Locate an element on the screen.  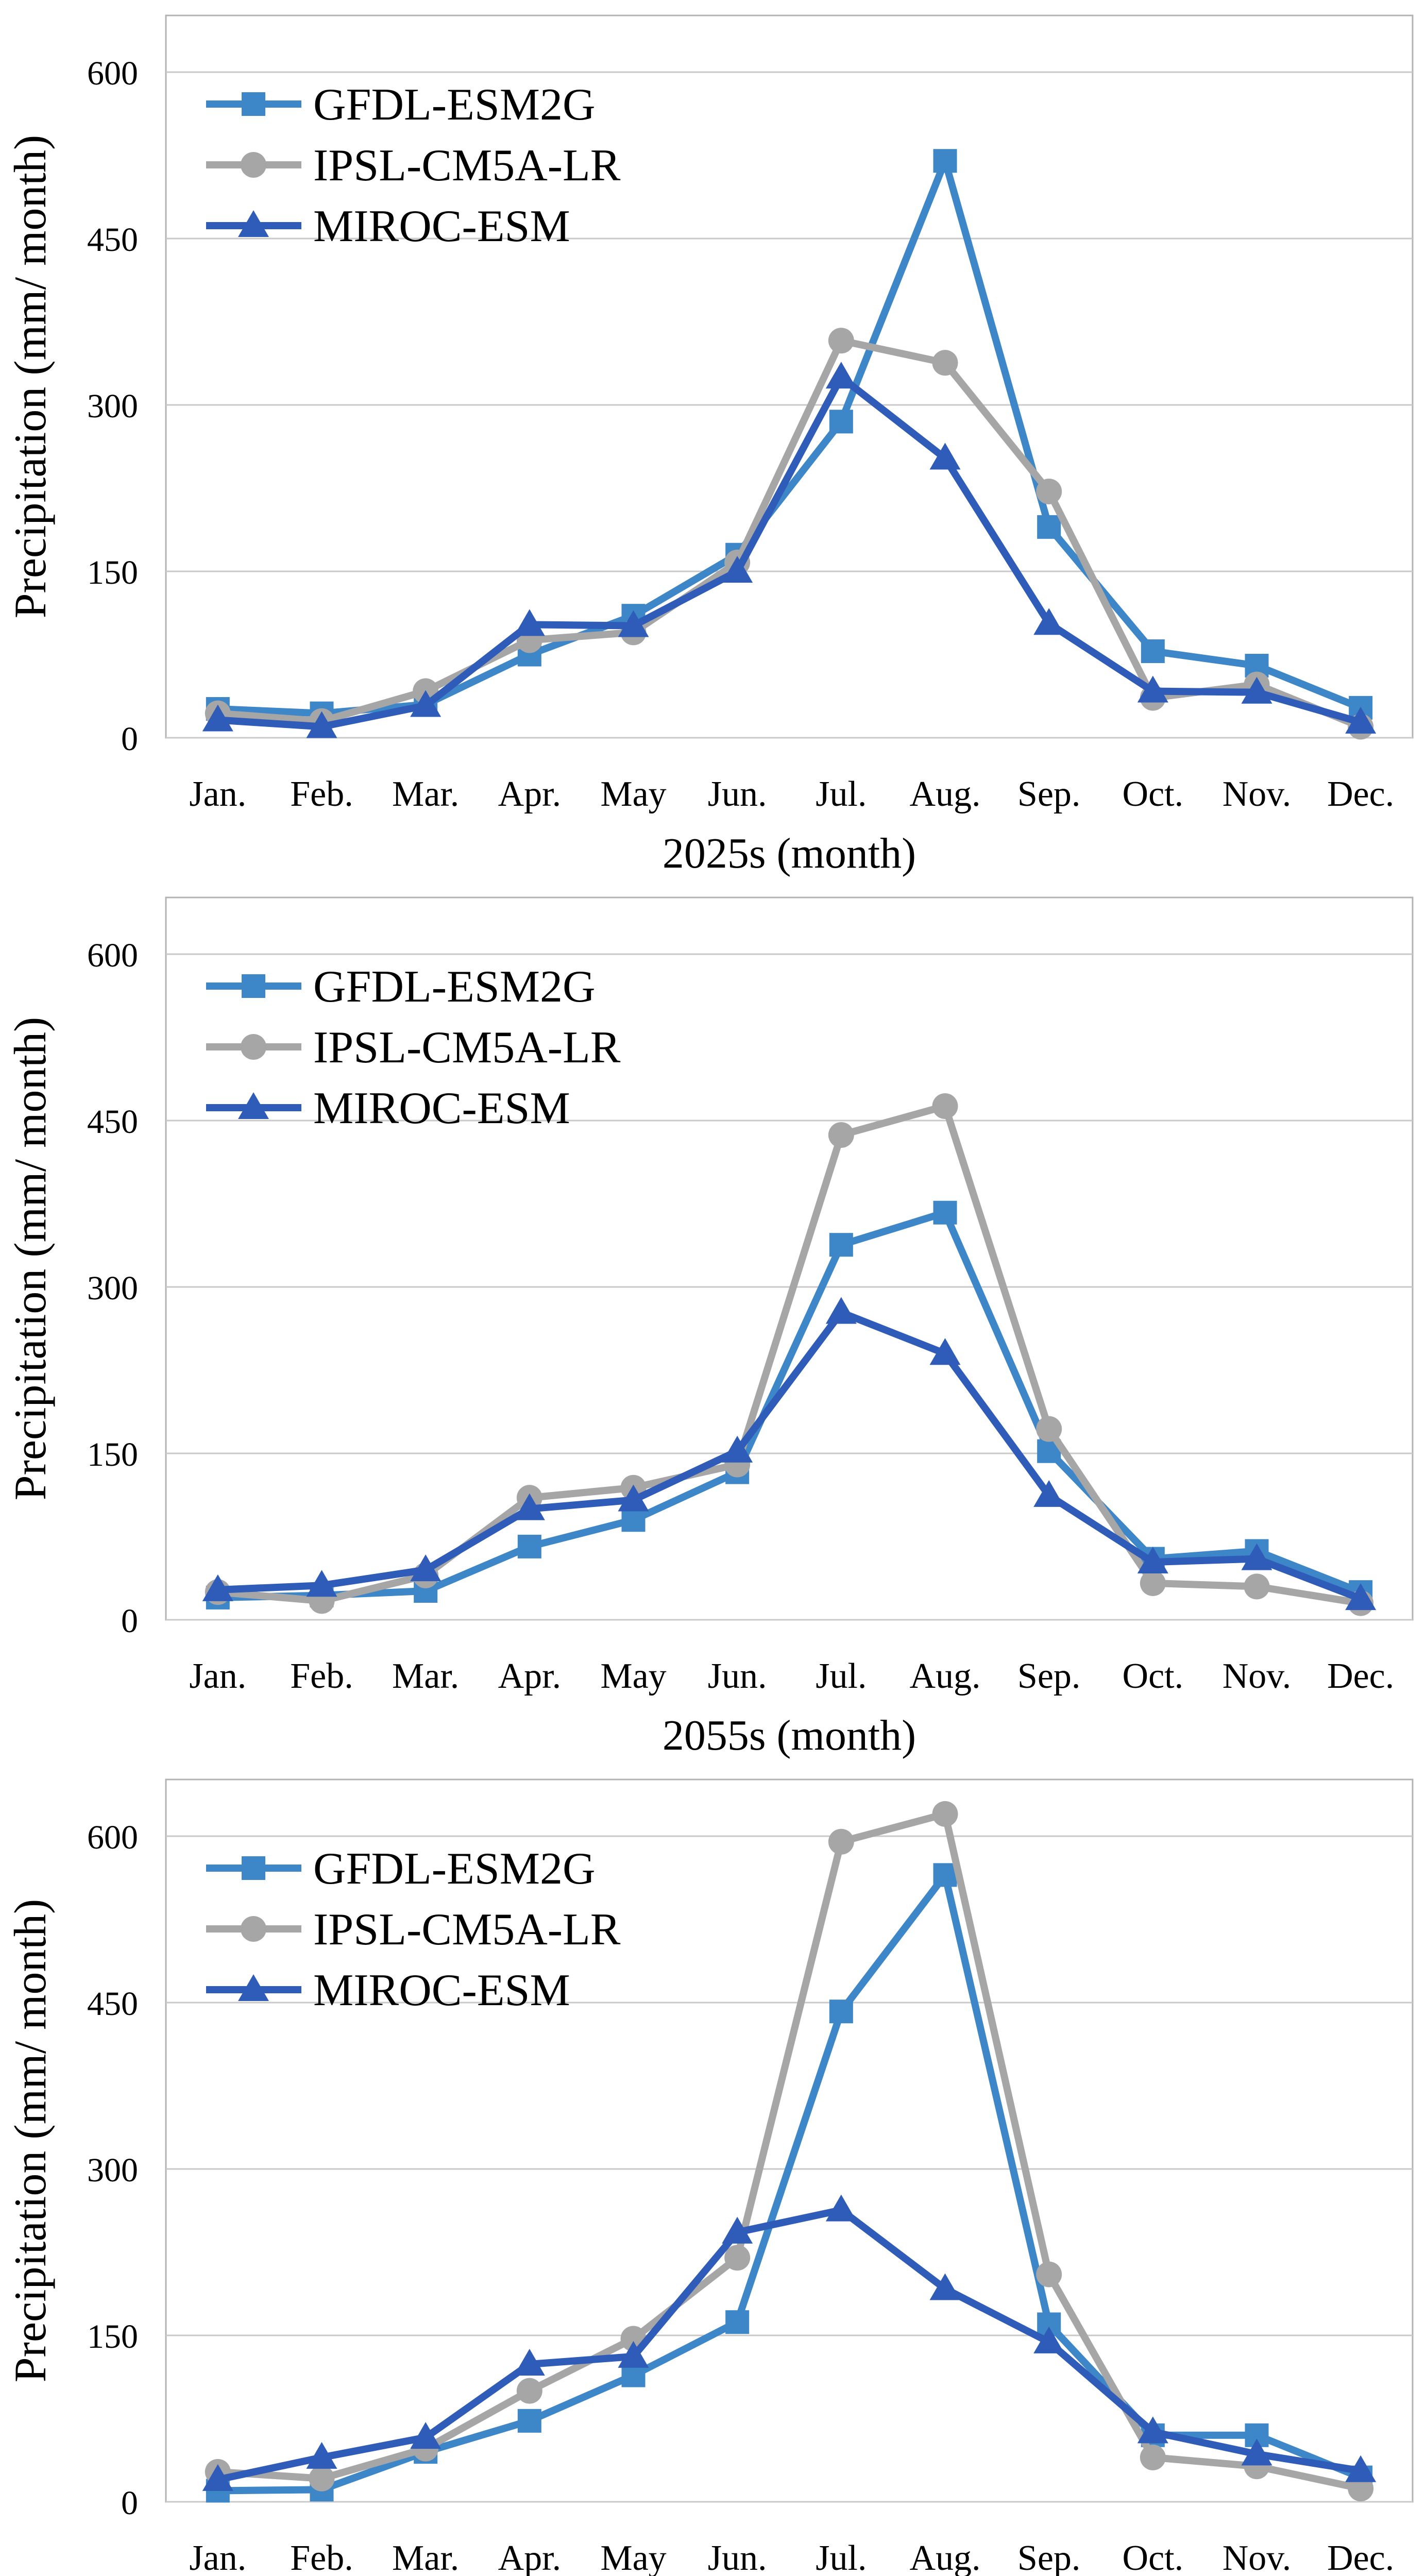
data-point-miroc-esm-jul is located at coordinates (841, 376).